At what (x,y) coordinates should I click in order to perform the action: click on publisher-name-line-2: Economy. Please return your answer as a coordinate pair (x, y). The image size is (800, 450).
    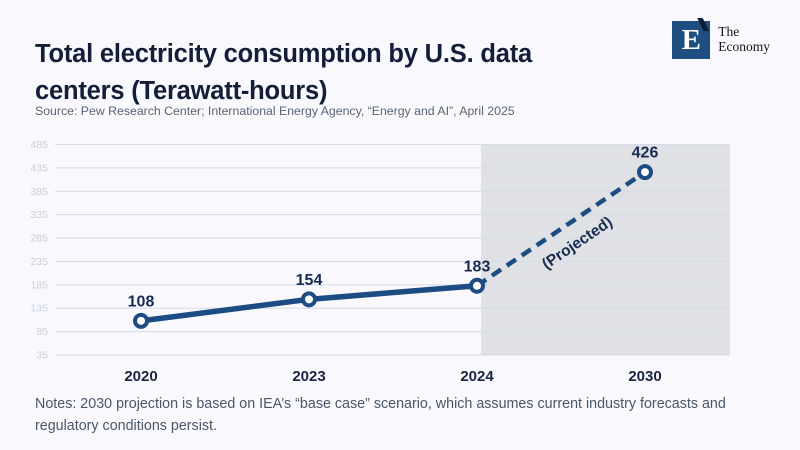
    Looking at the image, I should click on (744, 46).